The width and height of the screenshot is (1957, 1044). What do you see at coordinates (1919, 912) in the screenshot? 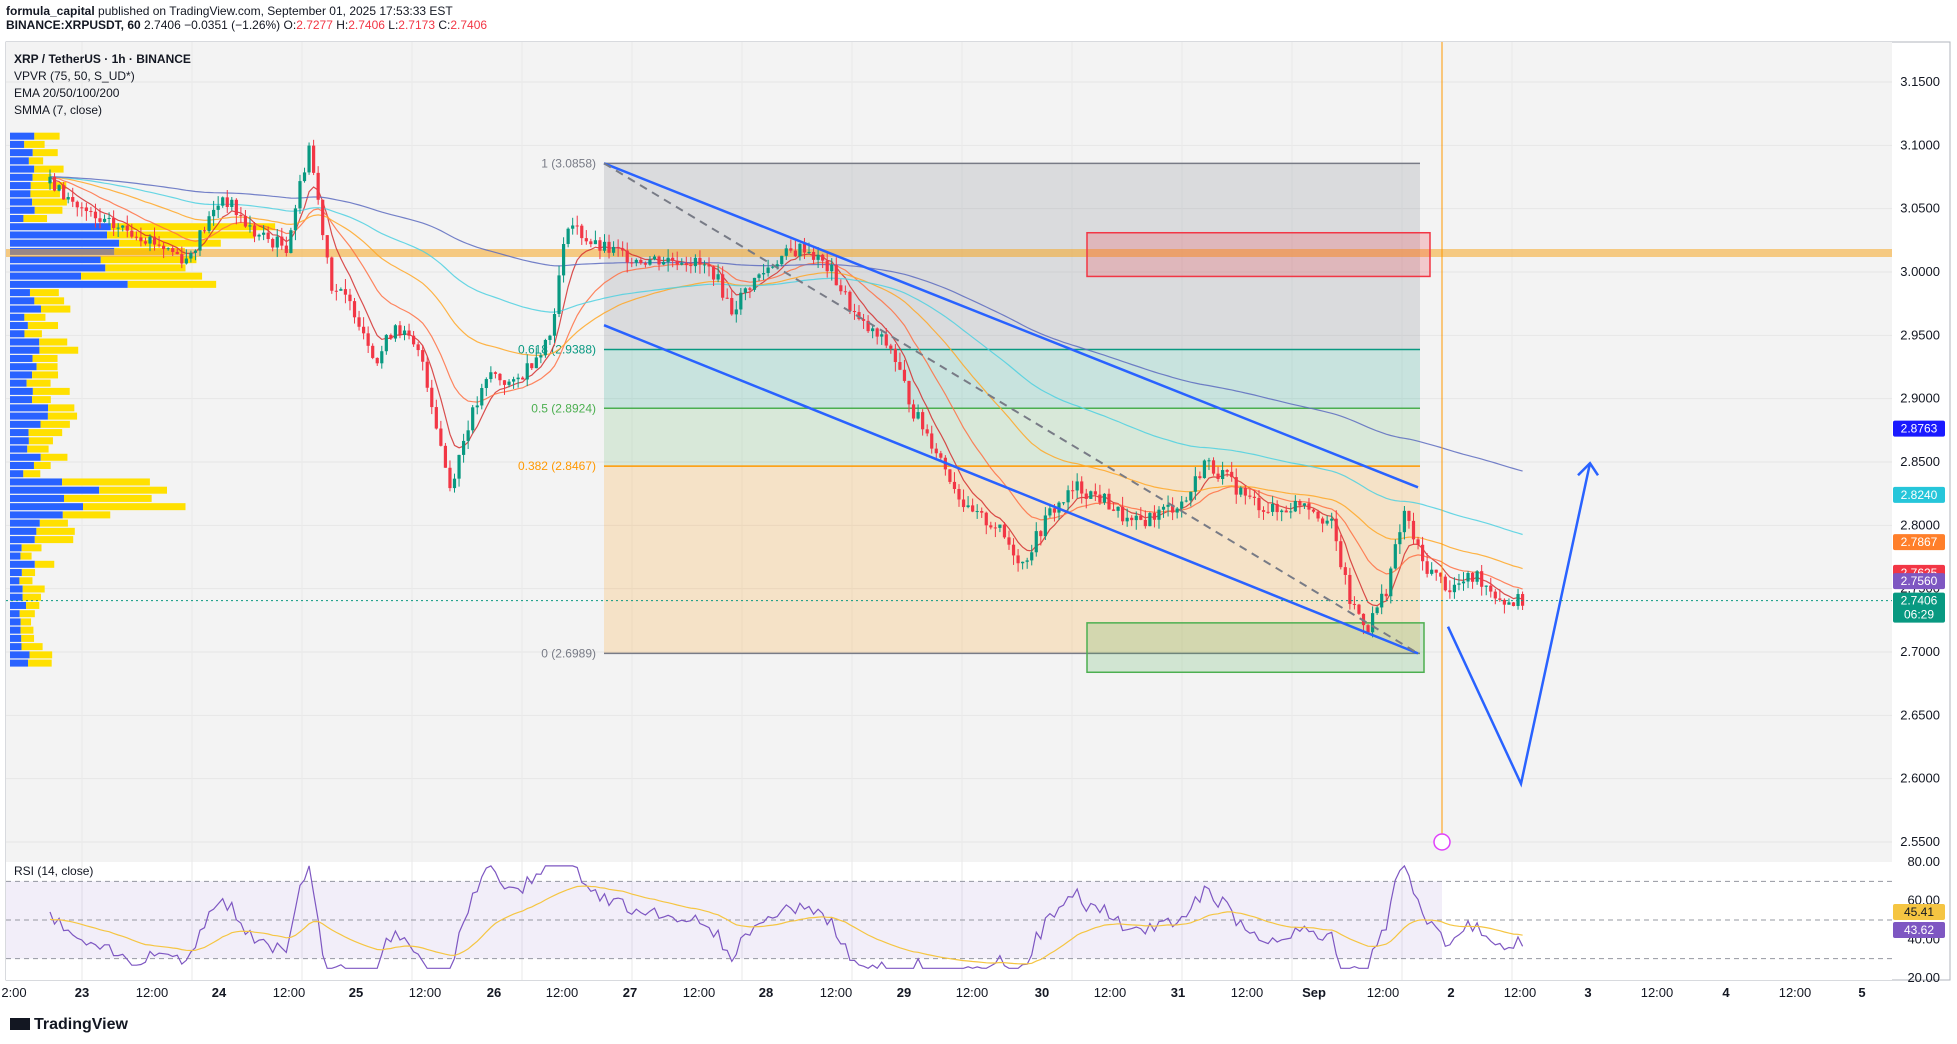
I see `rsi-value-label: 45.41` at bounding box center [1919, 912].